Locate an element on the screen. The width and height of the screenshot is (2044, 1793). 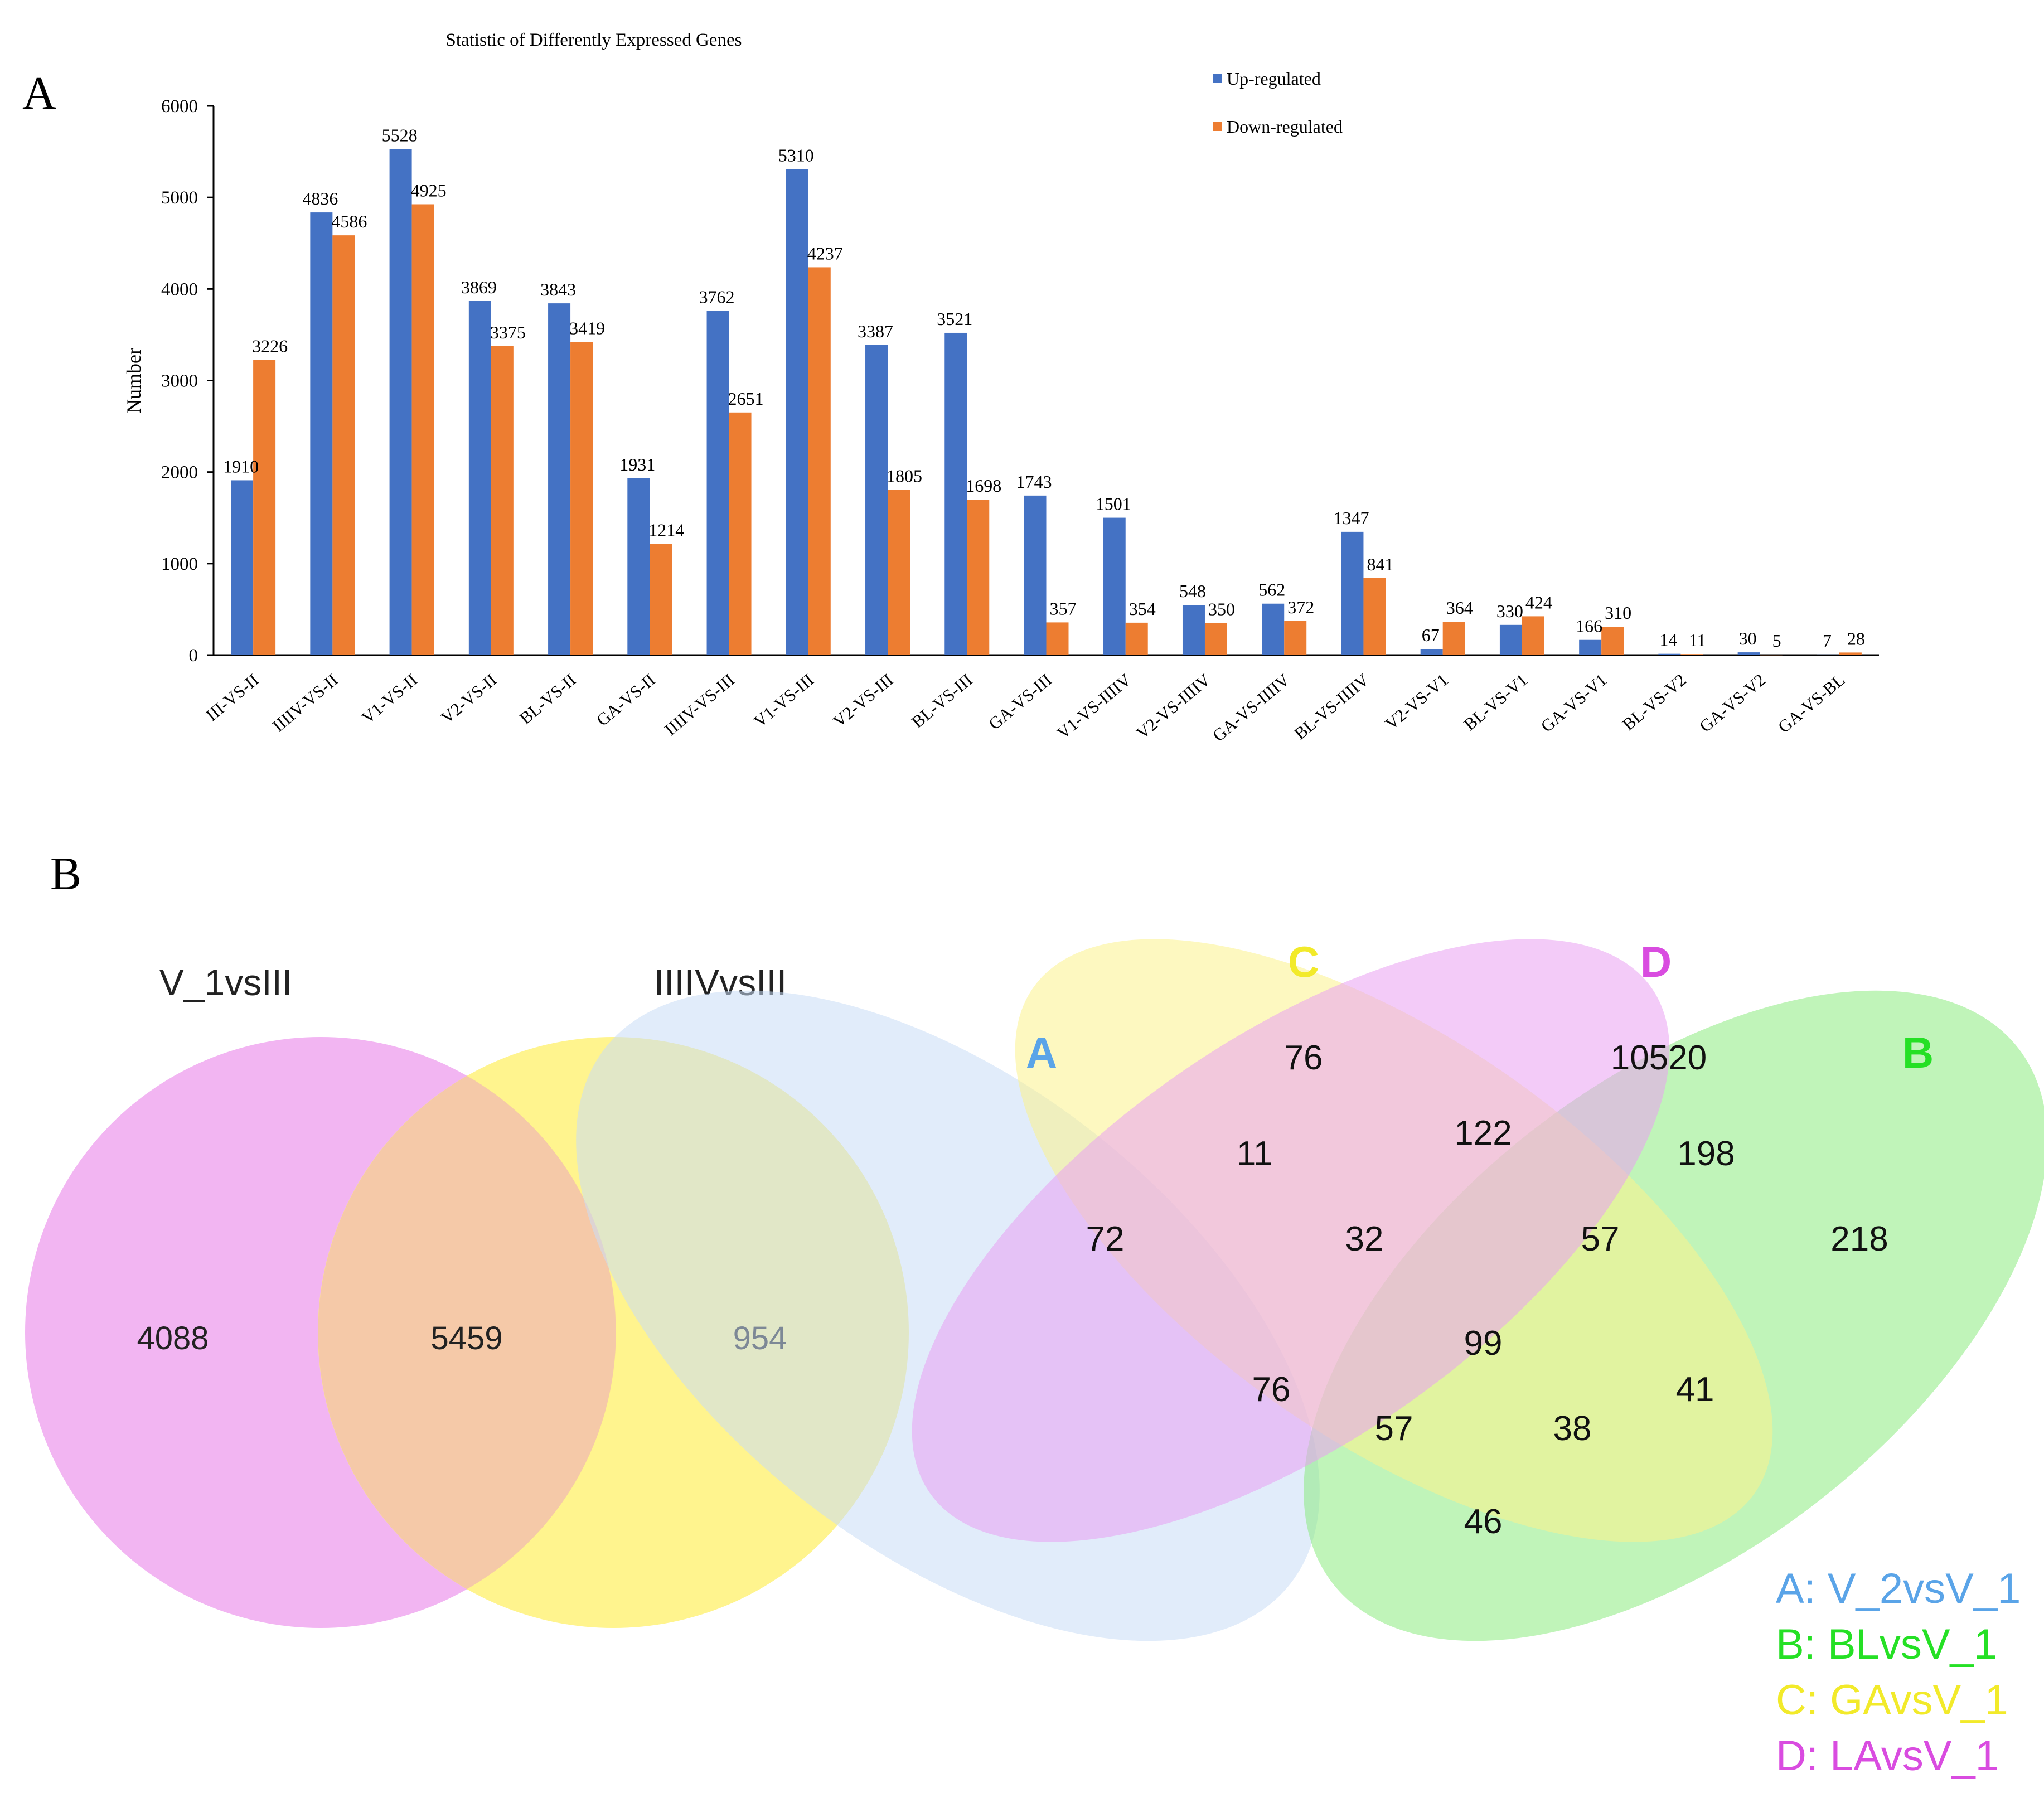
venn-count-both: 5459 is located at coordinates (466, 1338).